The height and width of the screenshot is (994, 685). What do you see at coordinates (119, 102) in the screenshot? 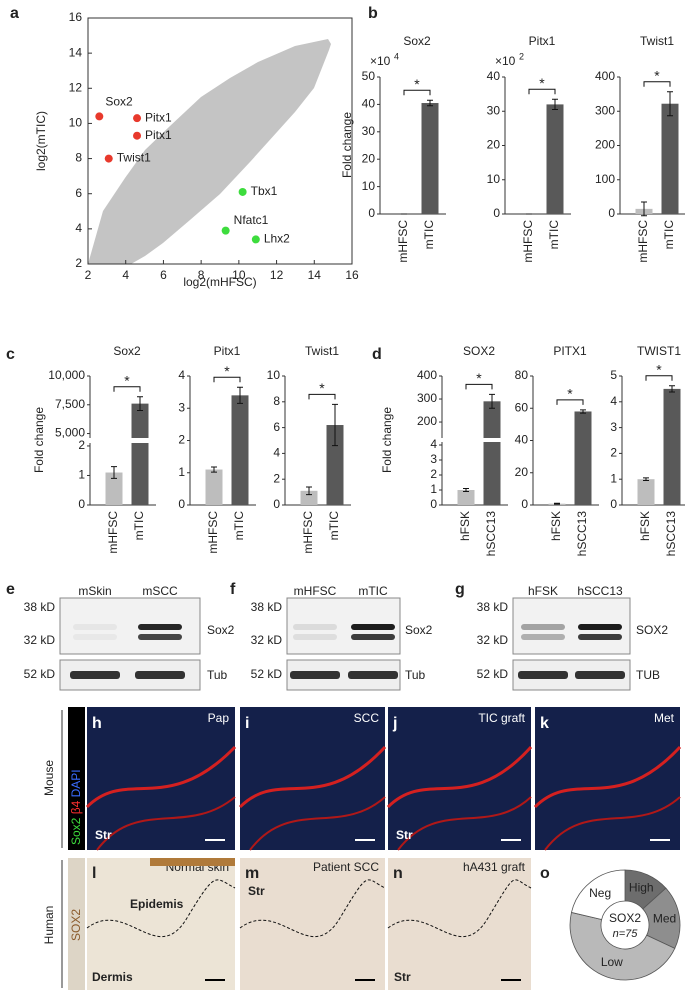
I see `point-label: Sox2` at bounding box center [119, 102].